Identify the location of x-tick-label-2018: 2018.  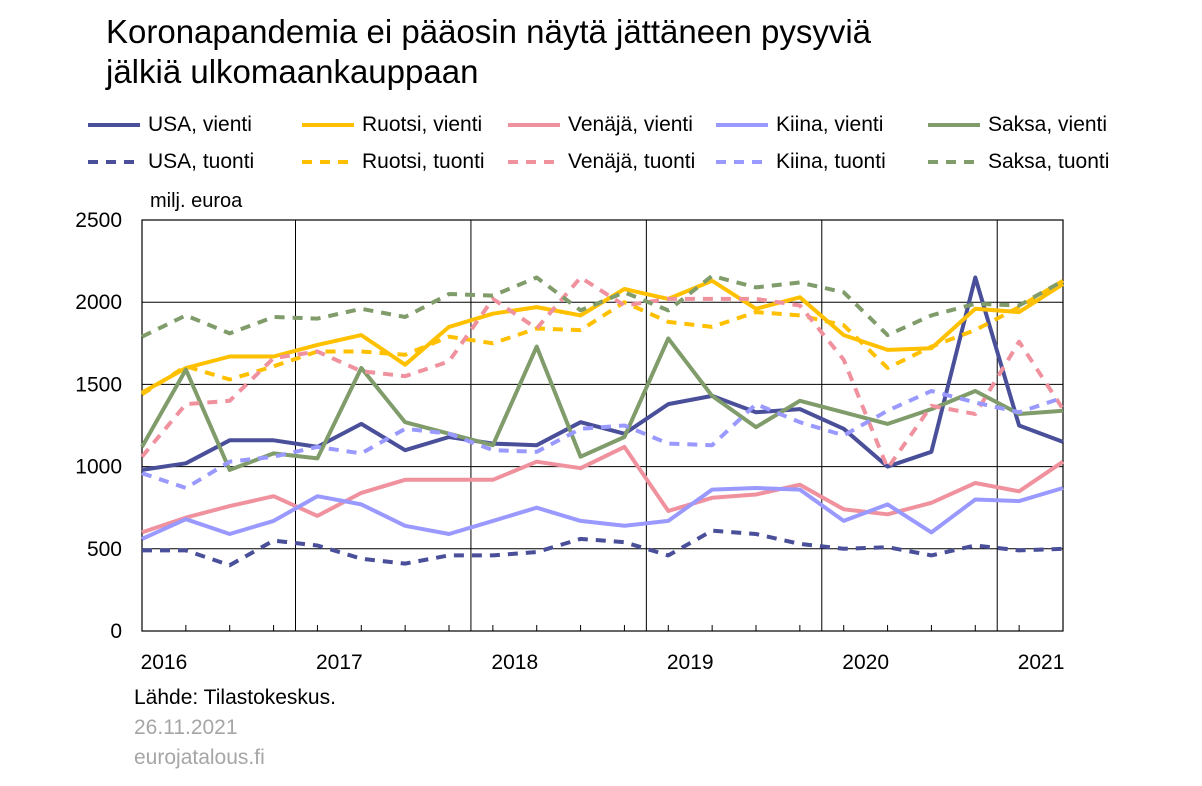
(514, 662).